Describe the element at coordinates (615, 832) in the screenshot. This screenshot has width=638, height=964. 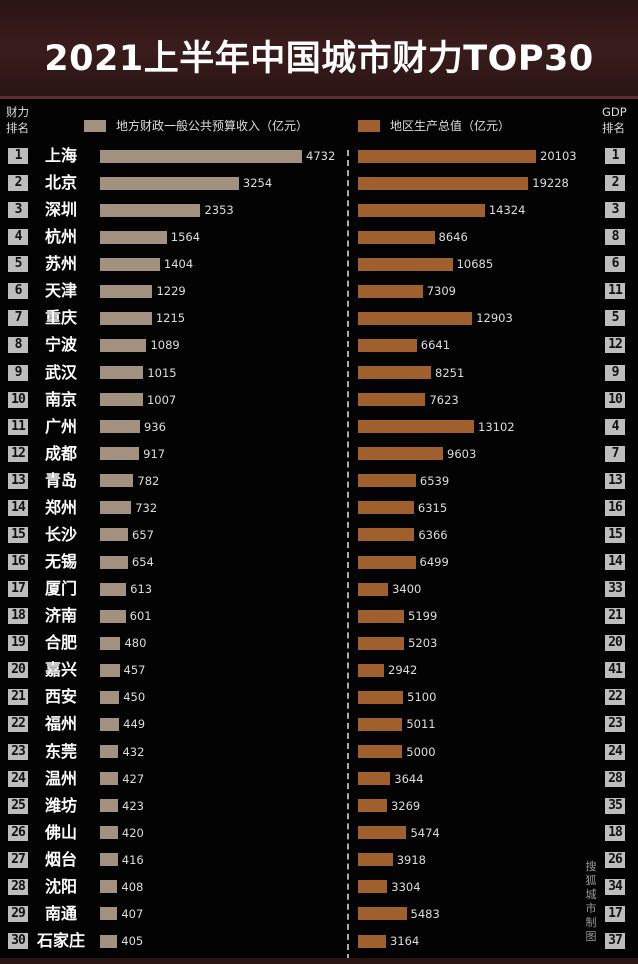
I see `gdp-rank-badge: 18` at that location.